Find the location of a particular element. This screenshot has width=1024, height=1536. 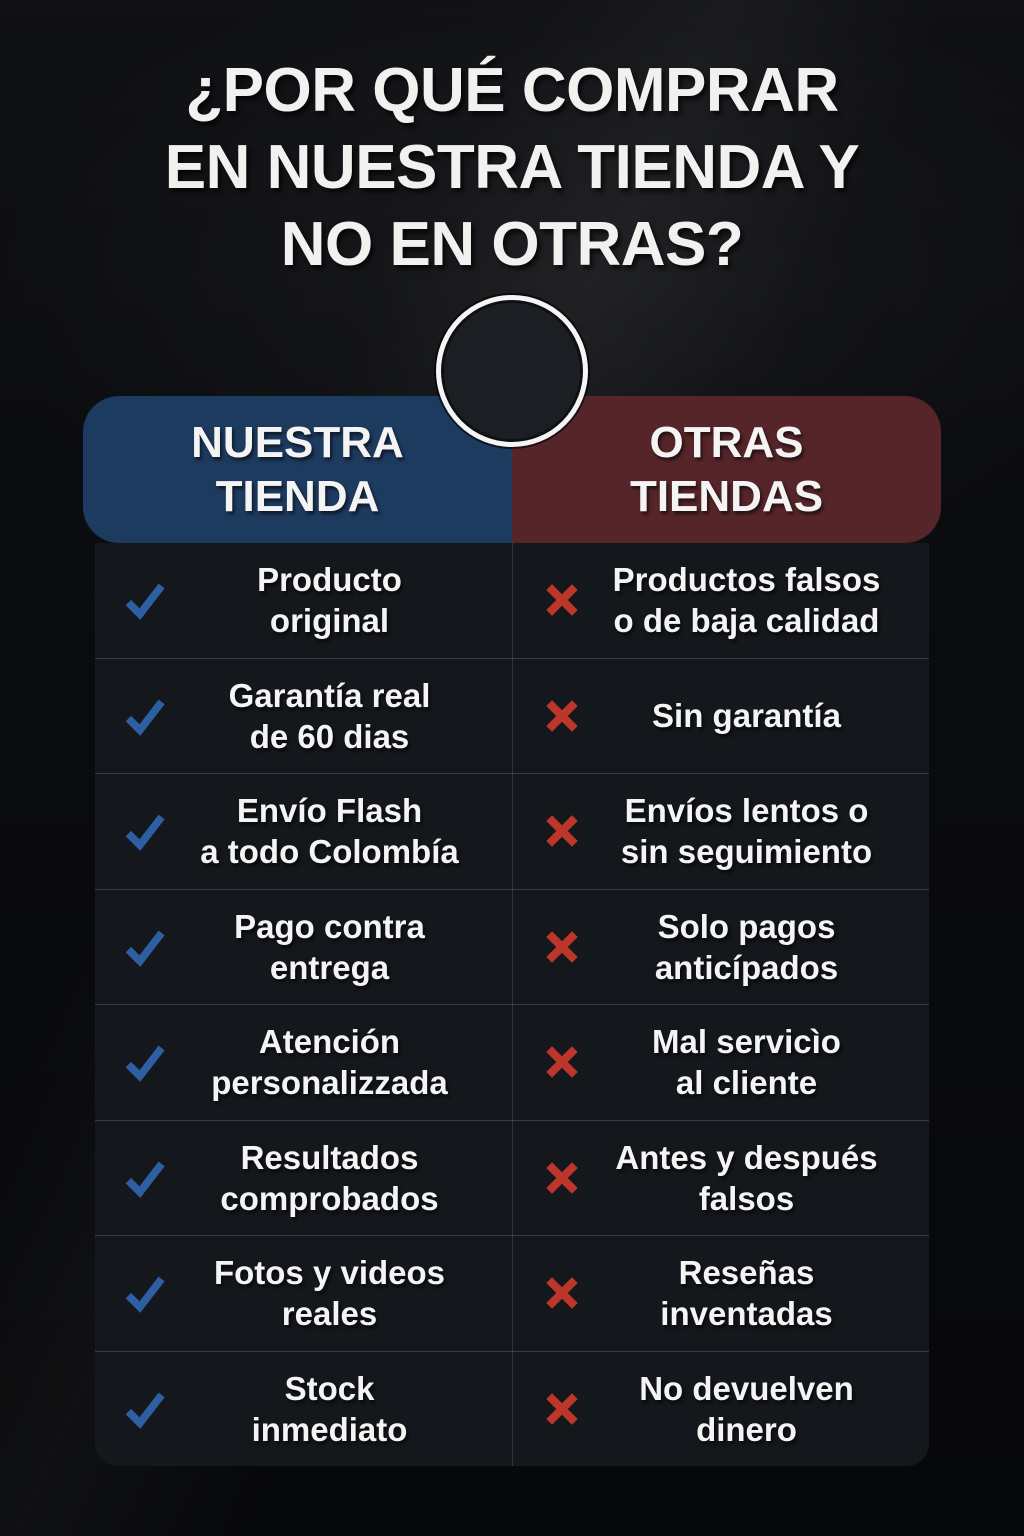

our-store-cell: Stock inmediato is located at coordinates (303, 1409).